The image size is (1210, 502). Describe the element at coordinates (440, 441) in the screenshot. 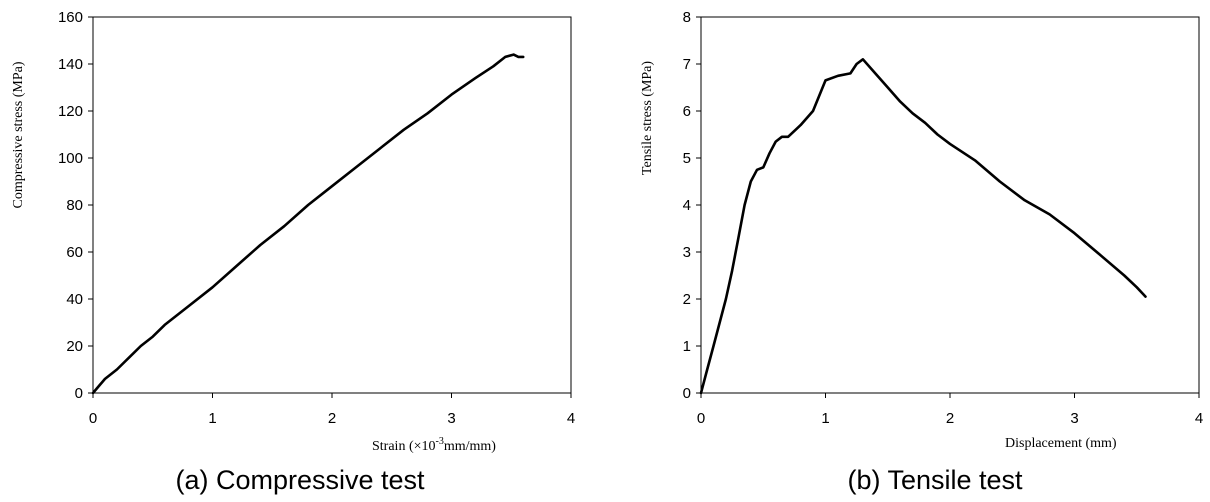

I see `x-axis-label-exponent: -3` at that location.